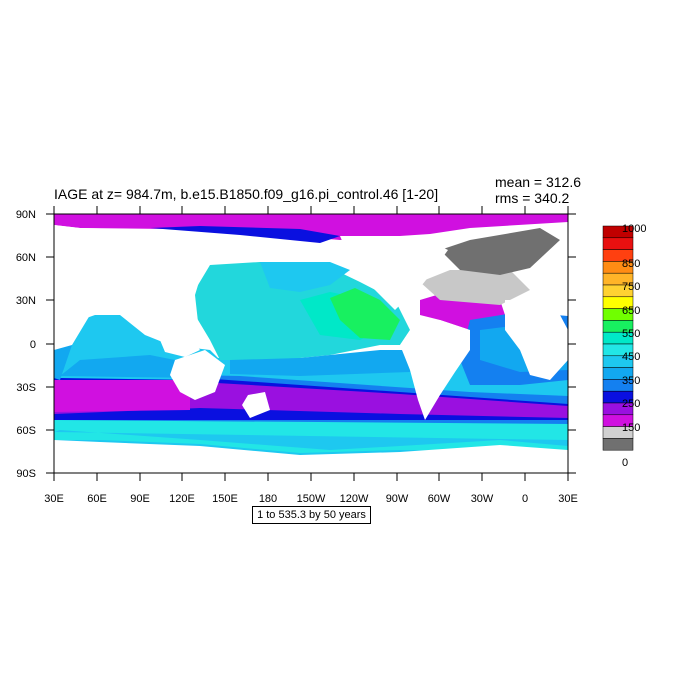 The width and height of the screenshot is (700, 700). What do you see at coordinates (180, 343) in the screenshot?
I see `southeast-asia-land` at bounding box center [180, 343].